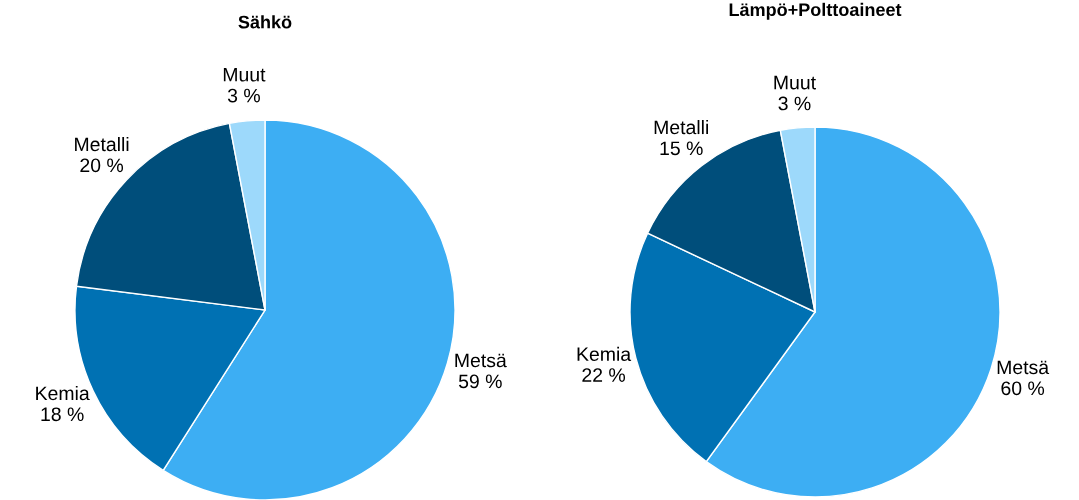 This screenshot has height=500, width=1079. What do you see at coordinates (480, 381) in the screenshot?
I see `data-label: 59 %` at bounding box center [480, 381].